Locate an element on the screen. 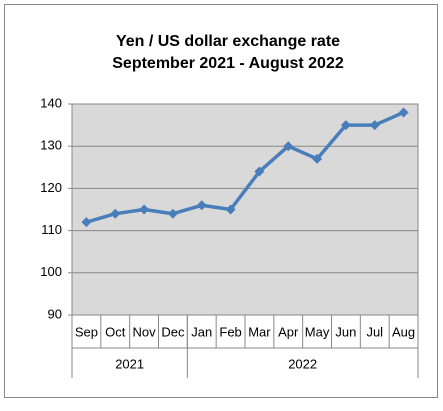 This screenshot has height=411, width=443. x-tick-label: Feb is located at coordinates (230, 331).